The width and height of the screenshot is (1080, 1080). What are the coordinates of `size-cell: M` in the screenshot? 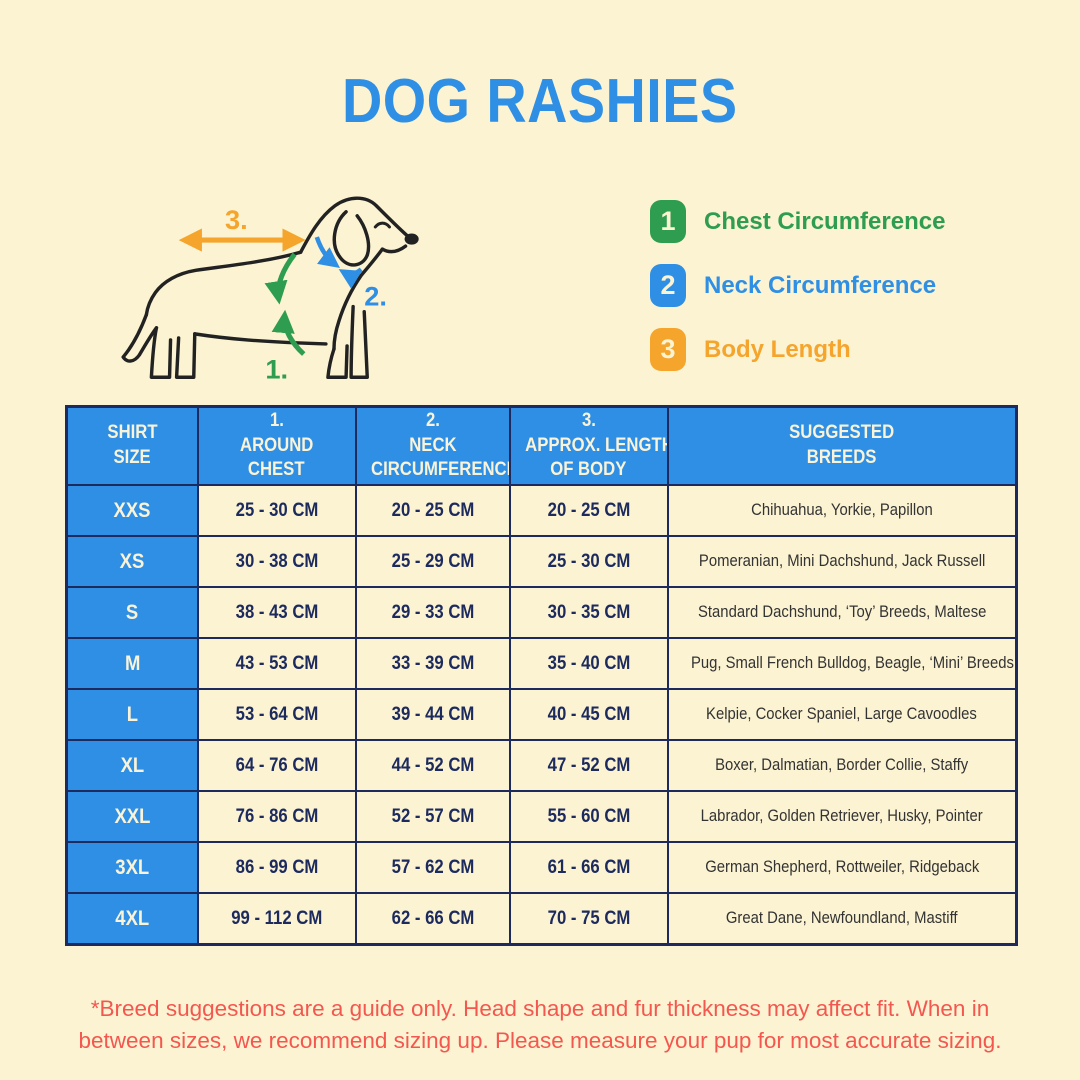 It's located at (132, 663).